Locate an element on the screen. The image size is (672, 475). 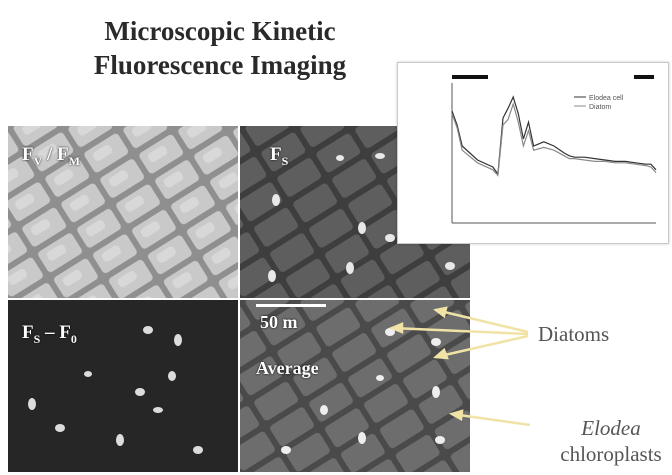
legend-label-0: Elodea cell is located at coordinates (606, 98).